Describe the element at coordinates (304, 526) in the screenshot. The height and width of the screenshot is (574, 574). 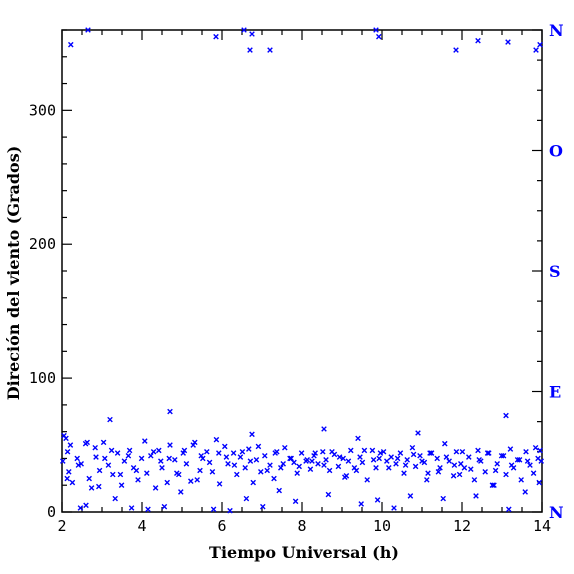
I see `x-tick-labels: 2 4 6 8 10 12 14` at that location.